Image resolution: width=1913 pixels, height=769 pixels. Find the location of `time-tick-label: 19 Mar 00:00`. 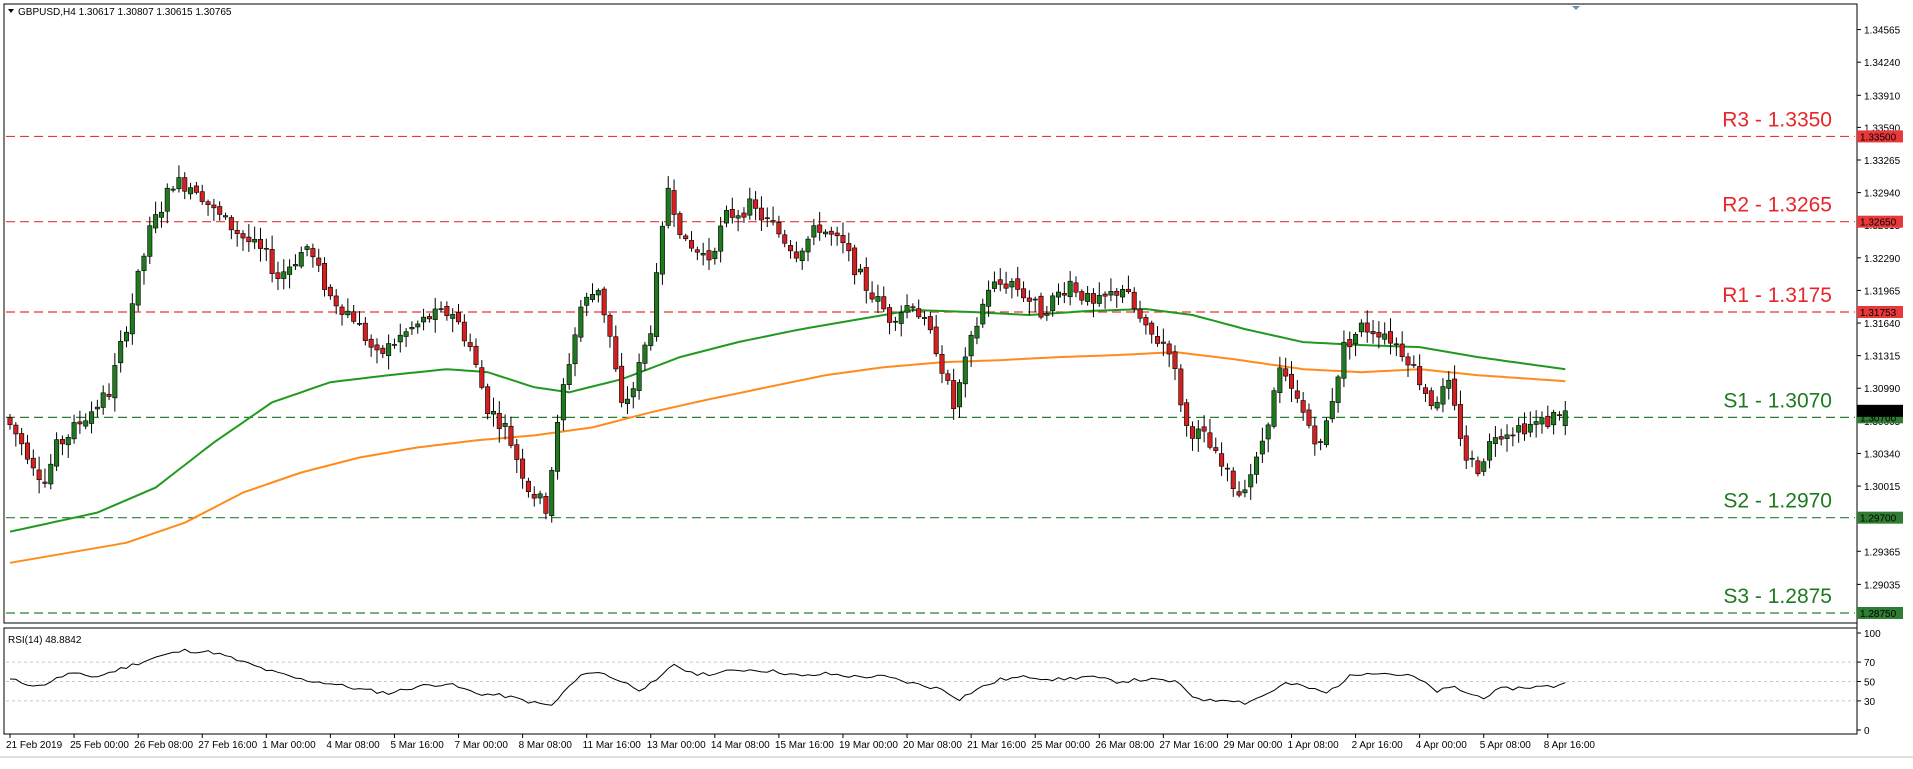

time-tick-label: 19 Mar 00:00 is located at coordinates (868, 745).